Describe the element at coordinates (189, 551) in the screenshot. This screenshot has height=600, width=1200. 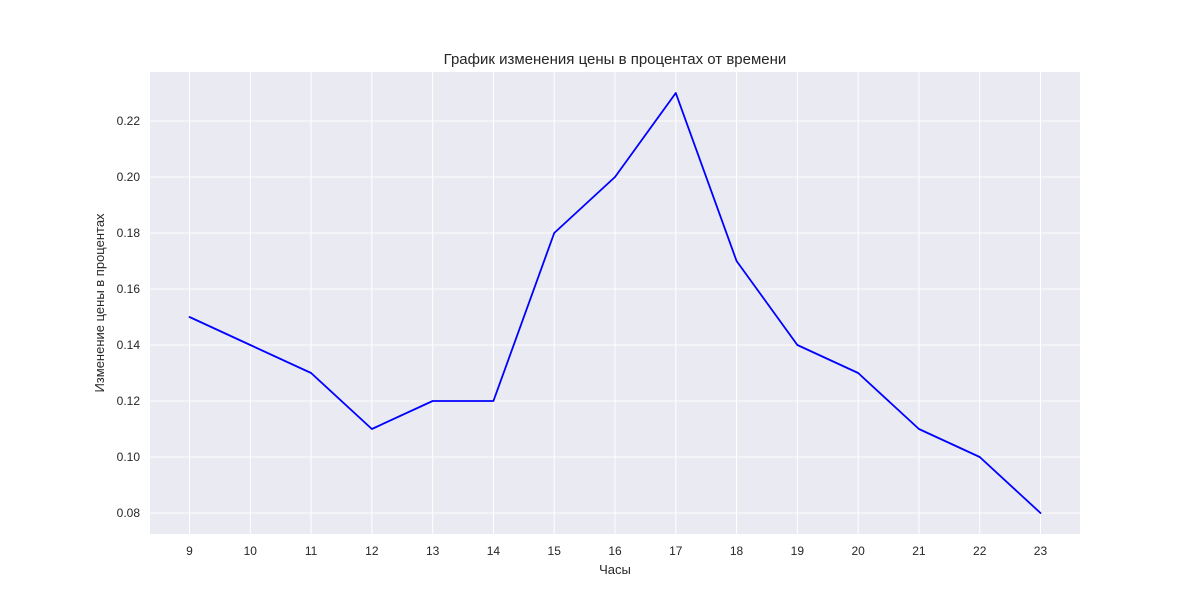
I see `x-tick-label: 9` at that location.